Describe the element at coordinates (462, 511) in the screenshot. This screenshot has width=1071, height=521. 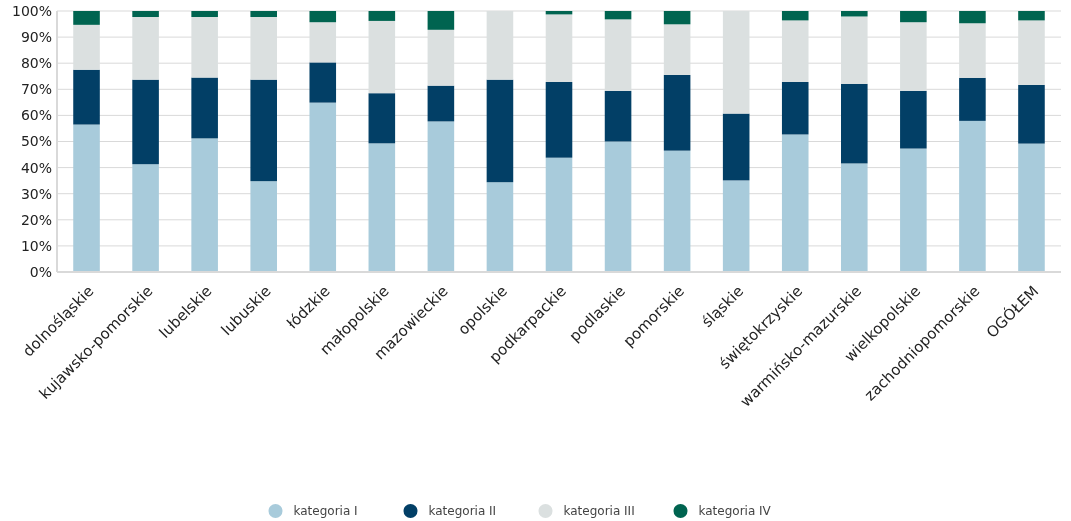
I see `legend-label: kategoria II` at that location.